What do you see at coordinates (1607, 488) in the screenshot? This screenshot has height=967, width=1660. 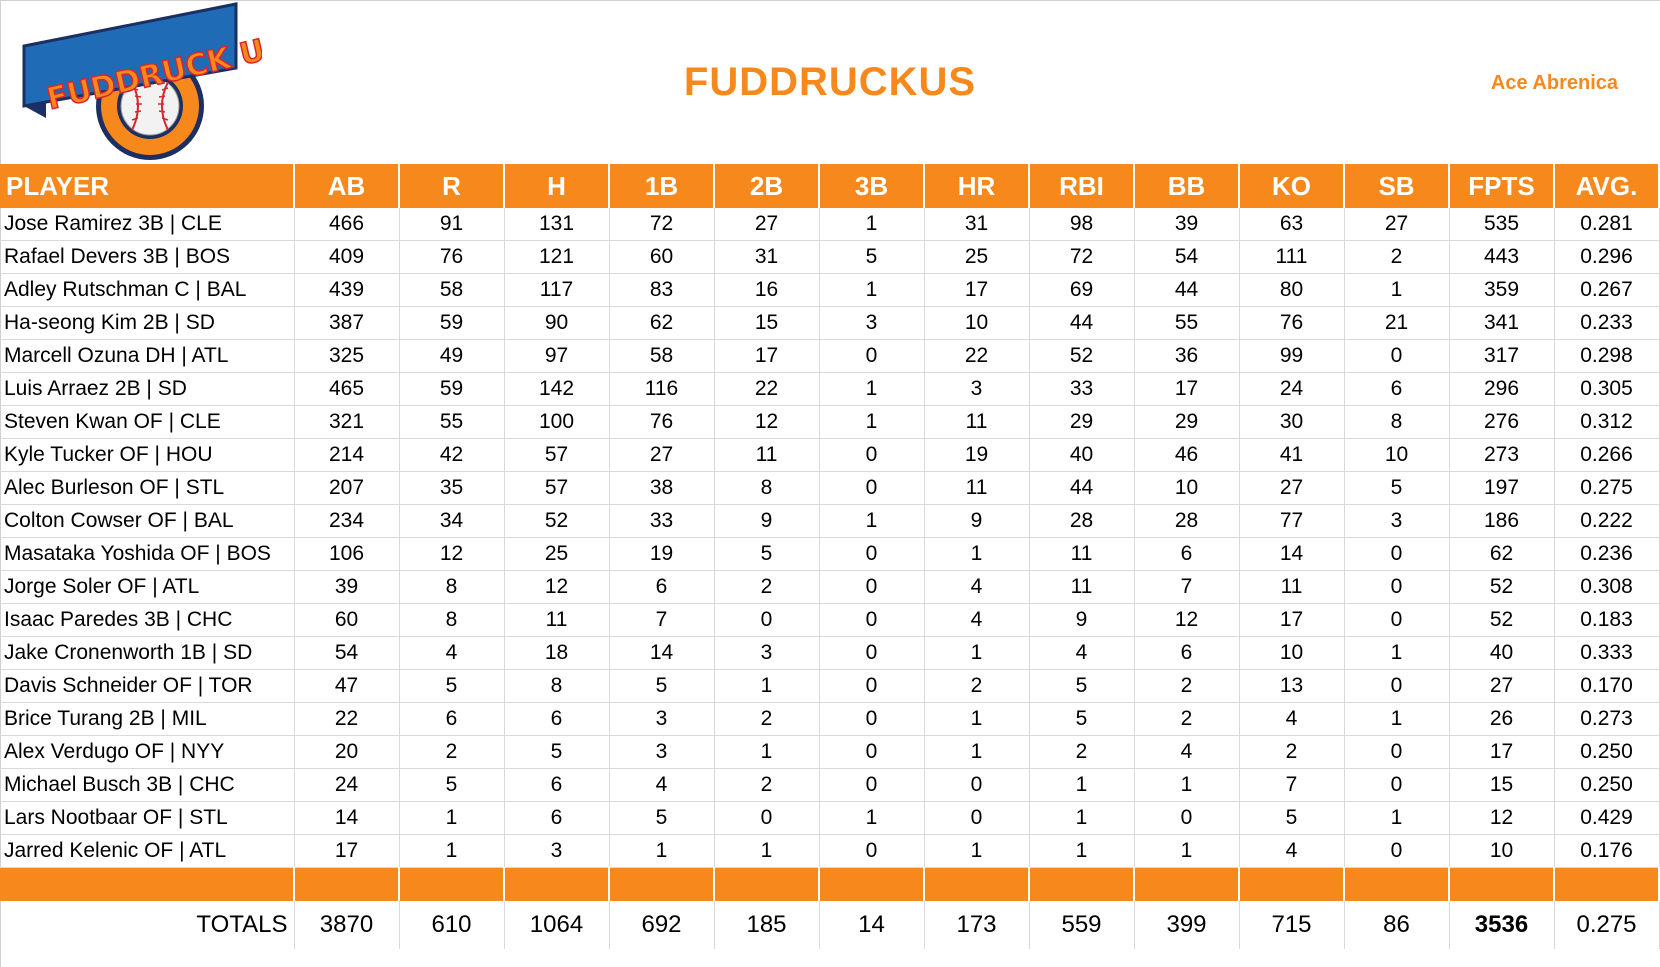 I see `stat-cell-avg: 0.275` at bounding box center [1607, 488].